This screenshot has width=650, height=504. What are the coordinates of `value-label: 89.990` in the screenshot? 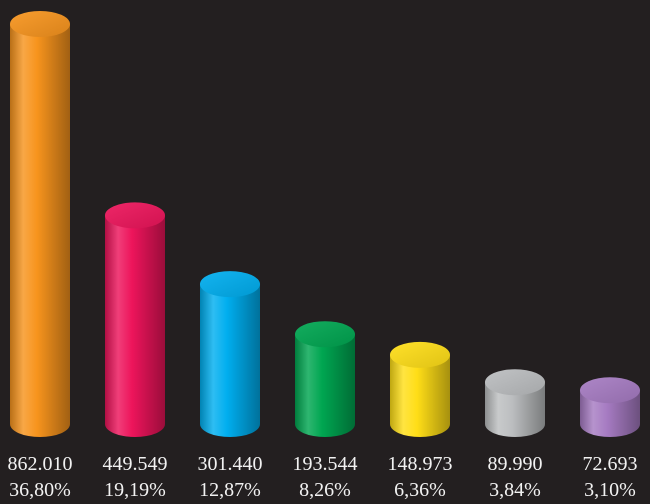 It's located at (515, 464).